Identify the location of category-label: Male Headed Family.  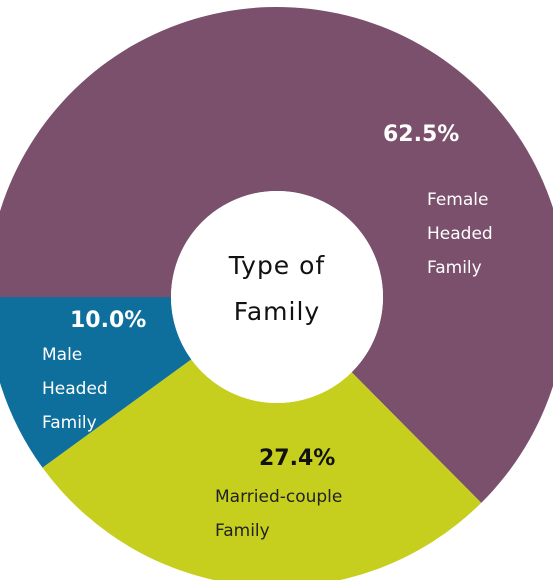
(75, 389).